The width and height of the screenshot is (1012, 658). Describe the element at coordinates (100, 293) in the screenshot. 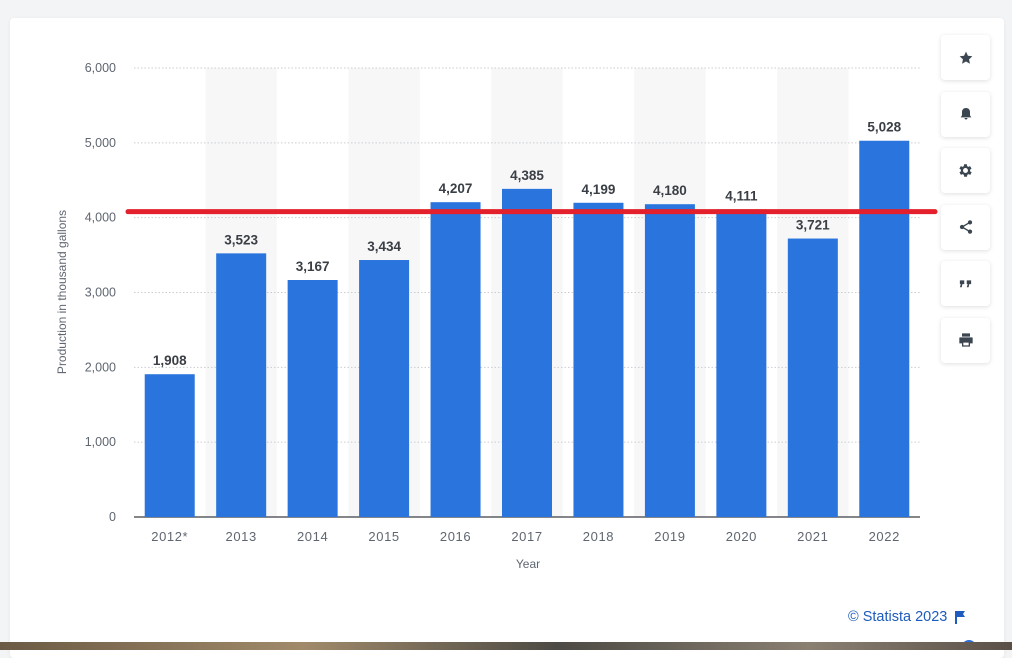

I see `y-tick-label: 3,000` at that location.